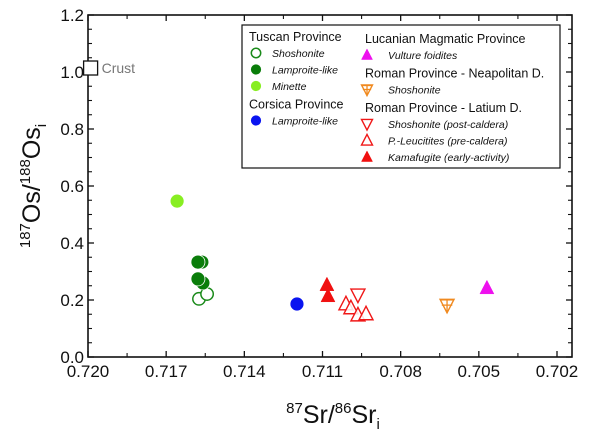  I want to click on y-tick-label: 0.6, so click(72, 186).